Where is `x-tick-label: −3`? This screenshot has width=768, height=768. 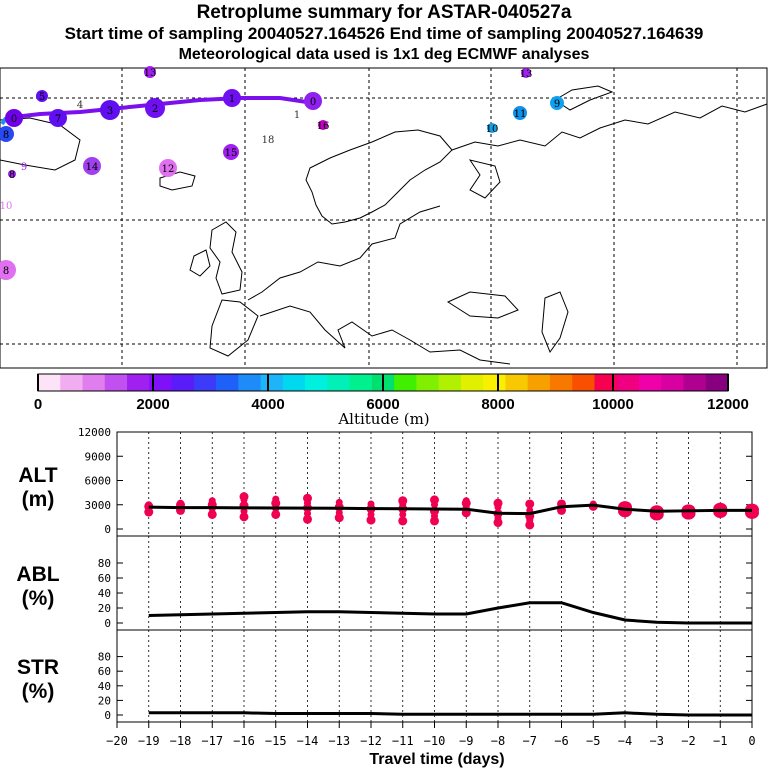
x-tick-label: −3 is located at coordinates (657, 741).